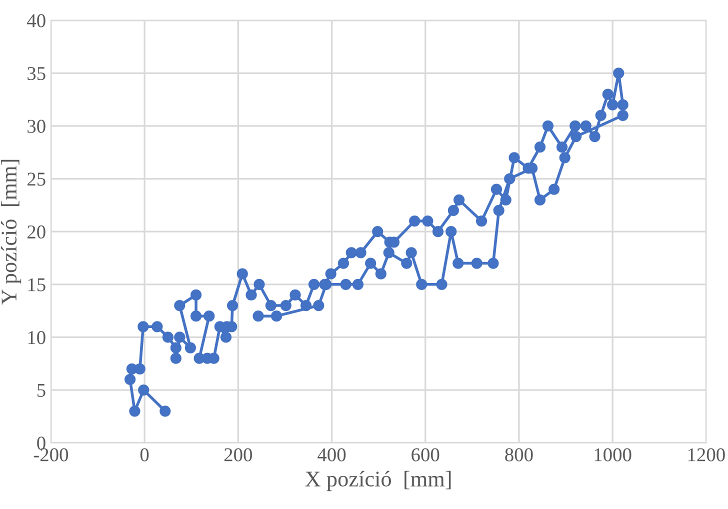 Image resolution: width=728 pixels, height=509 pixels. What do you see at coordinates (51, 455) in the screenshot?
I see `x-tick-label: -200` at bounding box center [51, 455].